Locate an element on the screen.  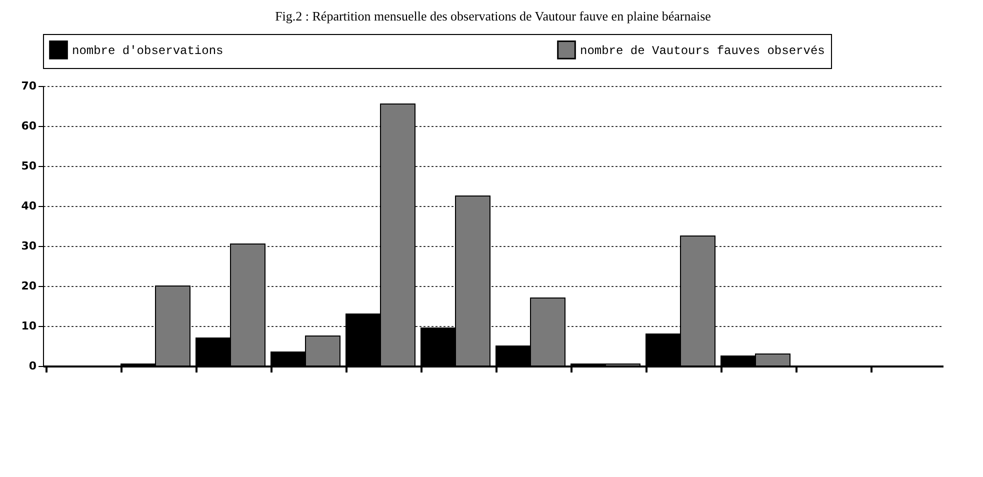
y-tick-label: 0 is located at coordinates (32, 366).